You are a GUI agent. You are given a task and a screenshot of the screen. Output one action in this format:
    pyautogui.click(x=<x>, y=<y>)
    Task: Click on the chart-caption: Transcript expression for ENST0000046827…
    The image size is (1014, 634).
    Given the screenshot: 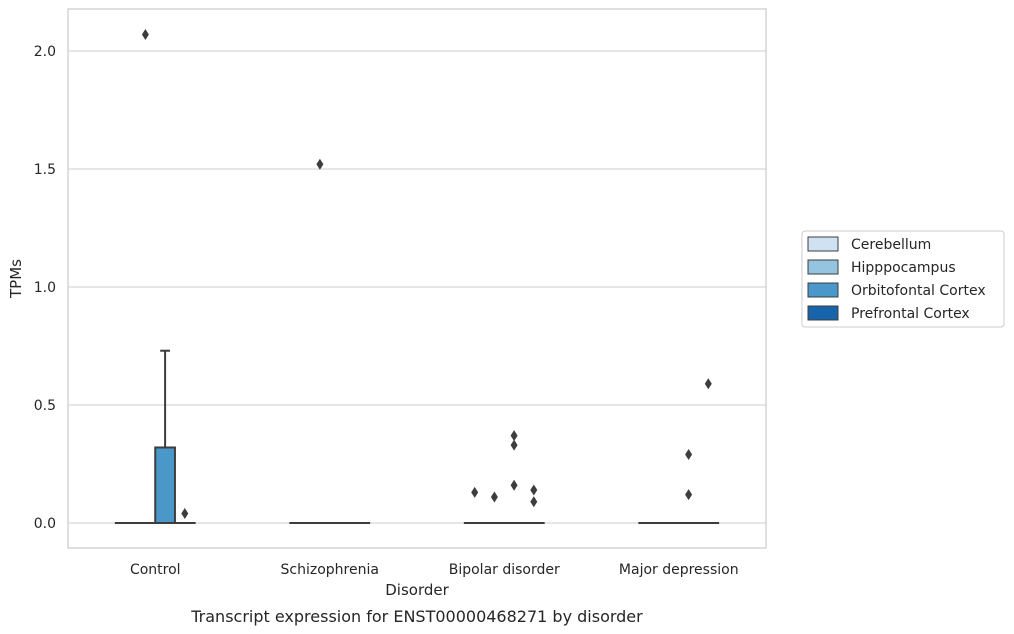 What is the action you would take?
    pyautogui.click(x=416, y=616)
    